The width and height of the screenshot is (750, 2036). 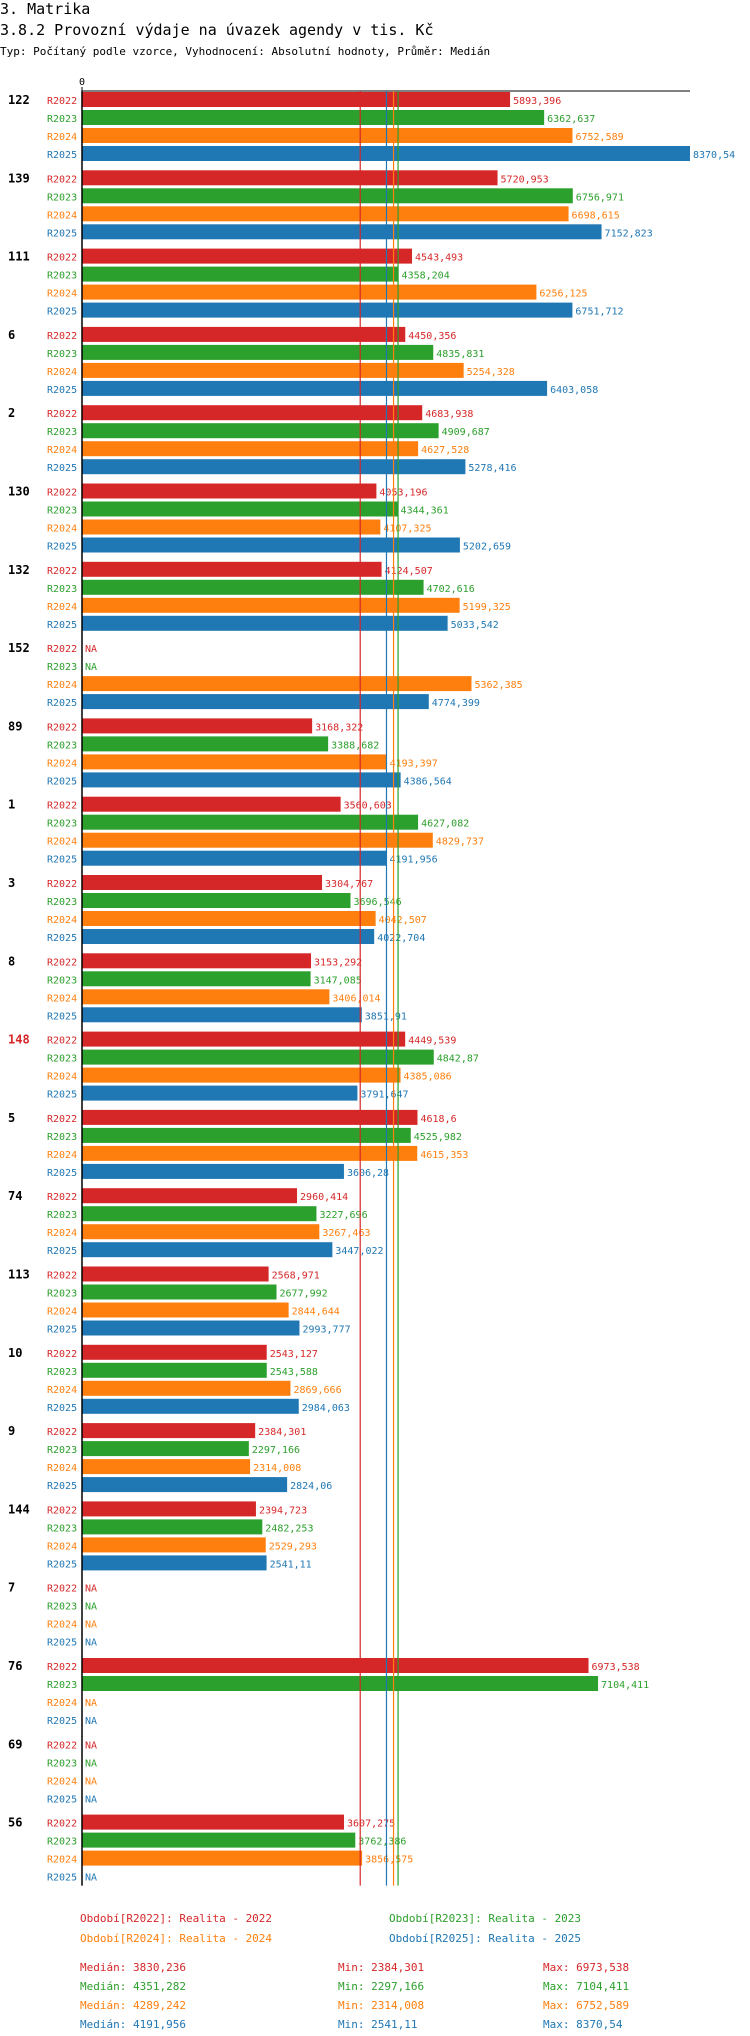 I want to click on data-label: 5893,396, so click(x=537, y=101).